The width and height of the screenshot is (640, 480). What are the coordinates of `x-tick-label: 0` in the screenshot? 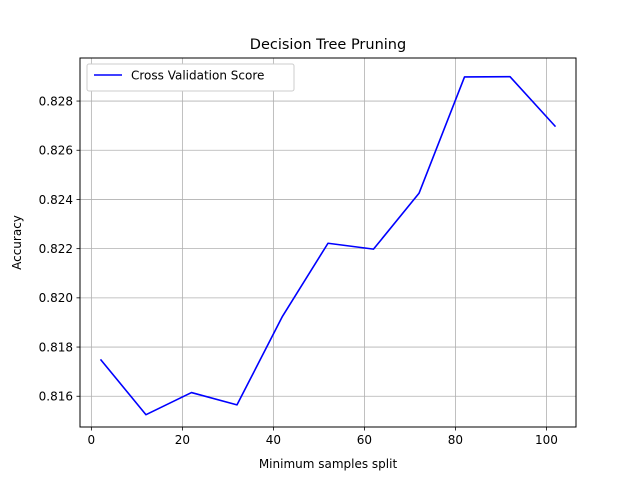 It's located at (92, 440).